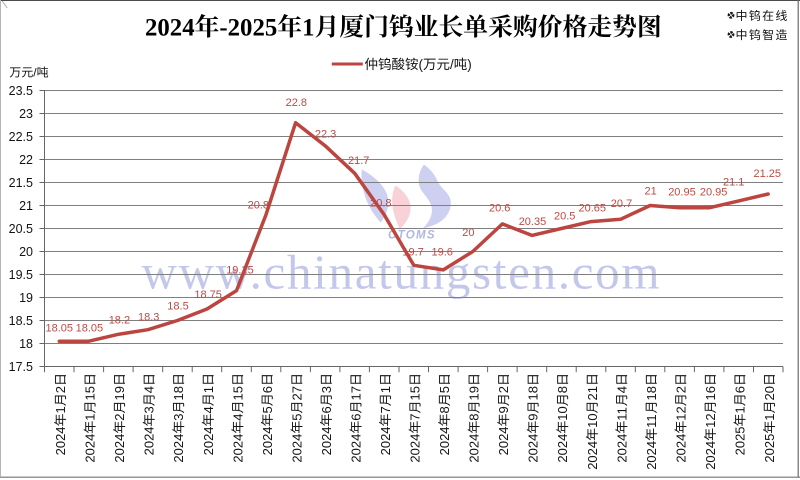  What do you see at coordinates (21, 367) in the screenshot?
I see `svg-text: 17.5` at bounding box center [21, 367].